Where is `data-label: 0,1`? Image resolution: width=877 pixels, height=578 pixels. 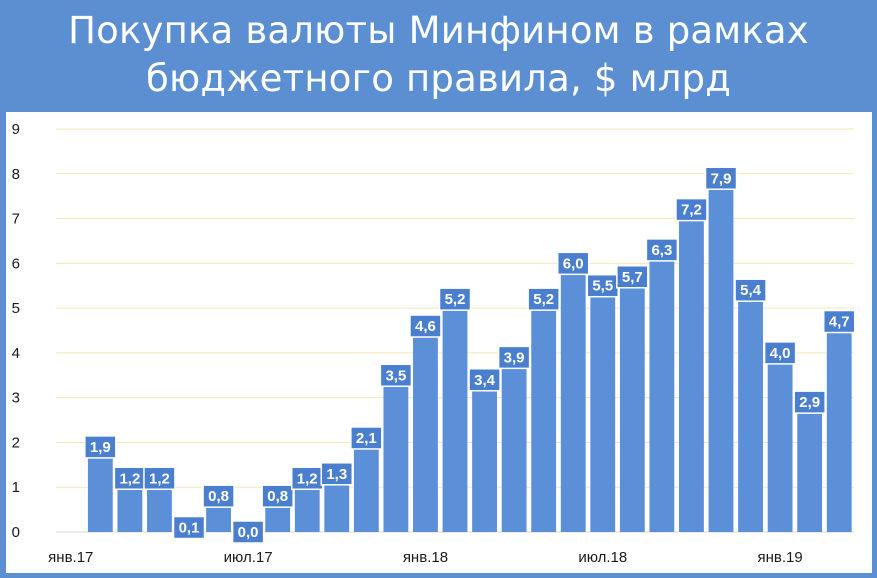
data-label: 0,1 is located at coordinates (189, 528).